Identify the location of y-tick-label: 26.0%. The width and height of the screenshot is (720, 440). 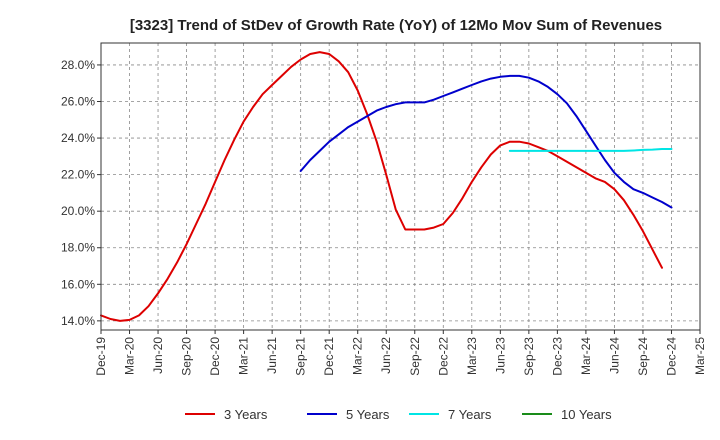
(78, 101).